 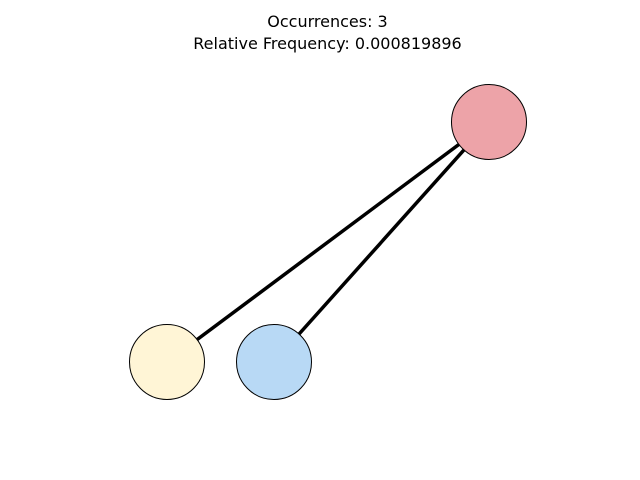 What do you see at coordinates (167, 362) in the screenshot?
I see `node-yellow` at bounding box center [167, 362].